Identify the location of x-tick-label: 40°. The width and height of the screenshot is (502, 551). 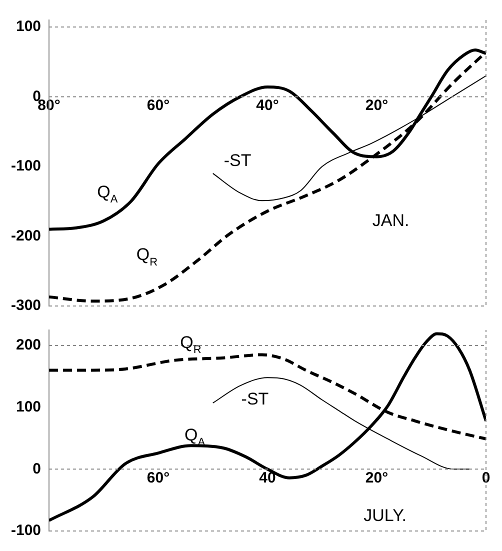
(267, 105).